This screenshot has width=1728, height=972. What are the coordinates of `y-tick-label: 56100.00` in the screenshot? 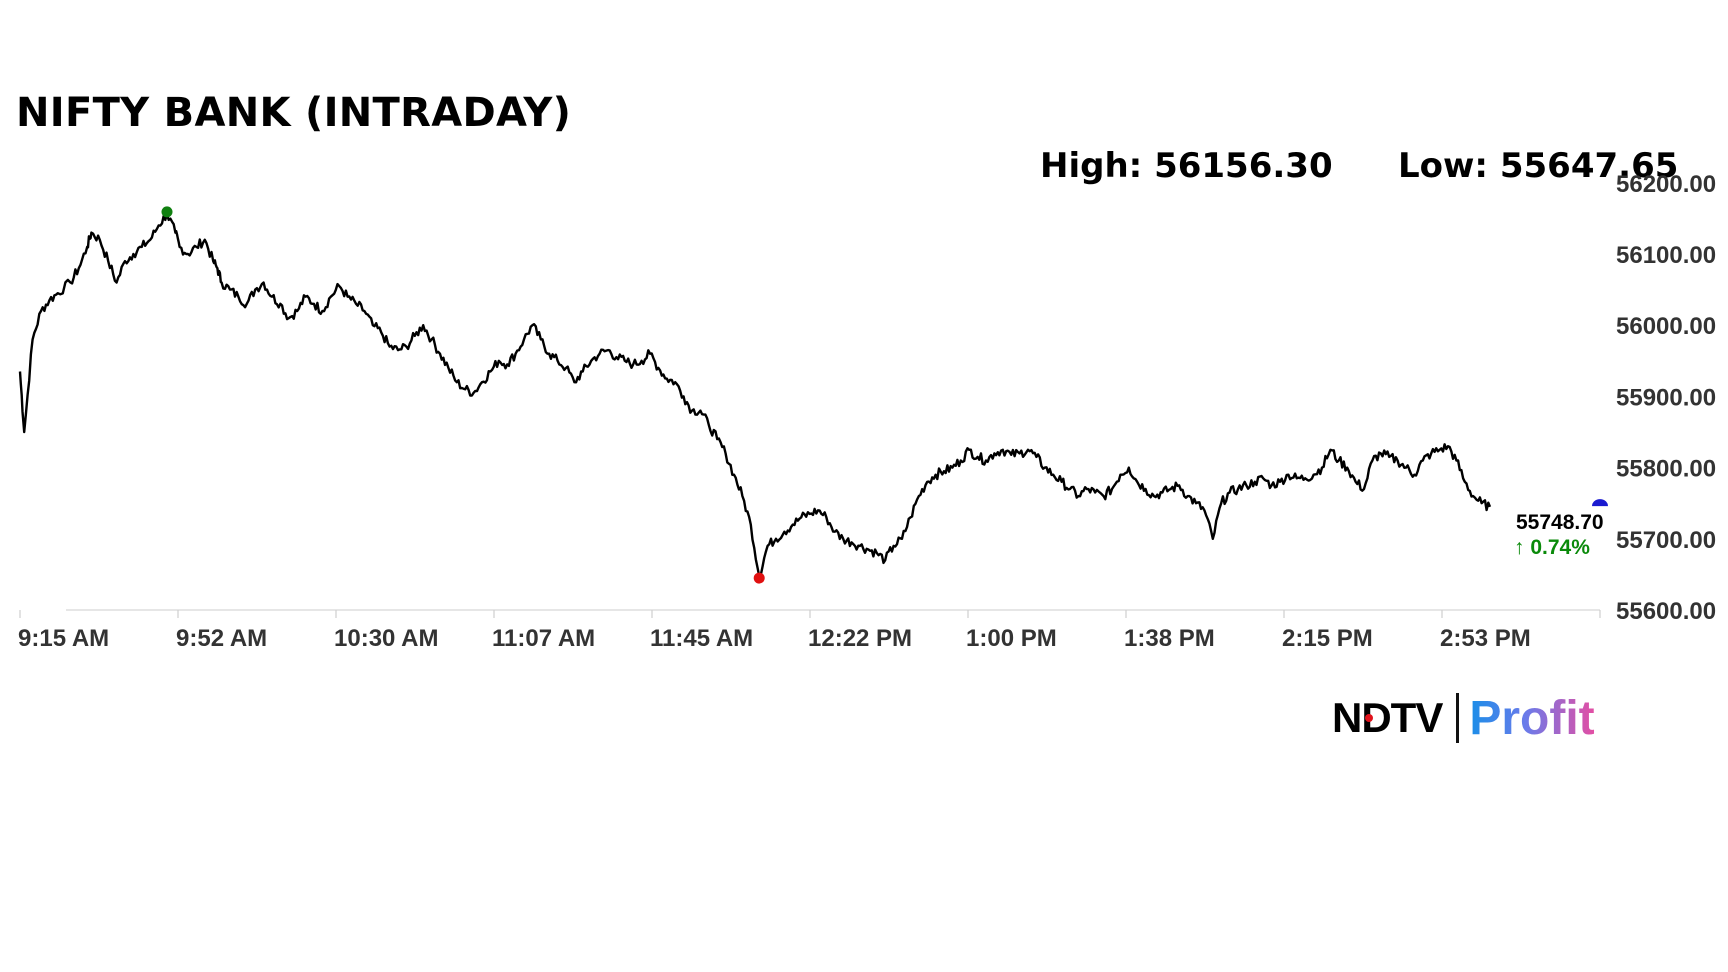 It's located at (1666, 255).